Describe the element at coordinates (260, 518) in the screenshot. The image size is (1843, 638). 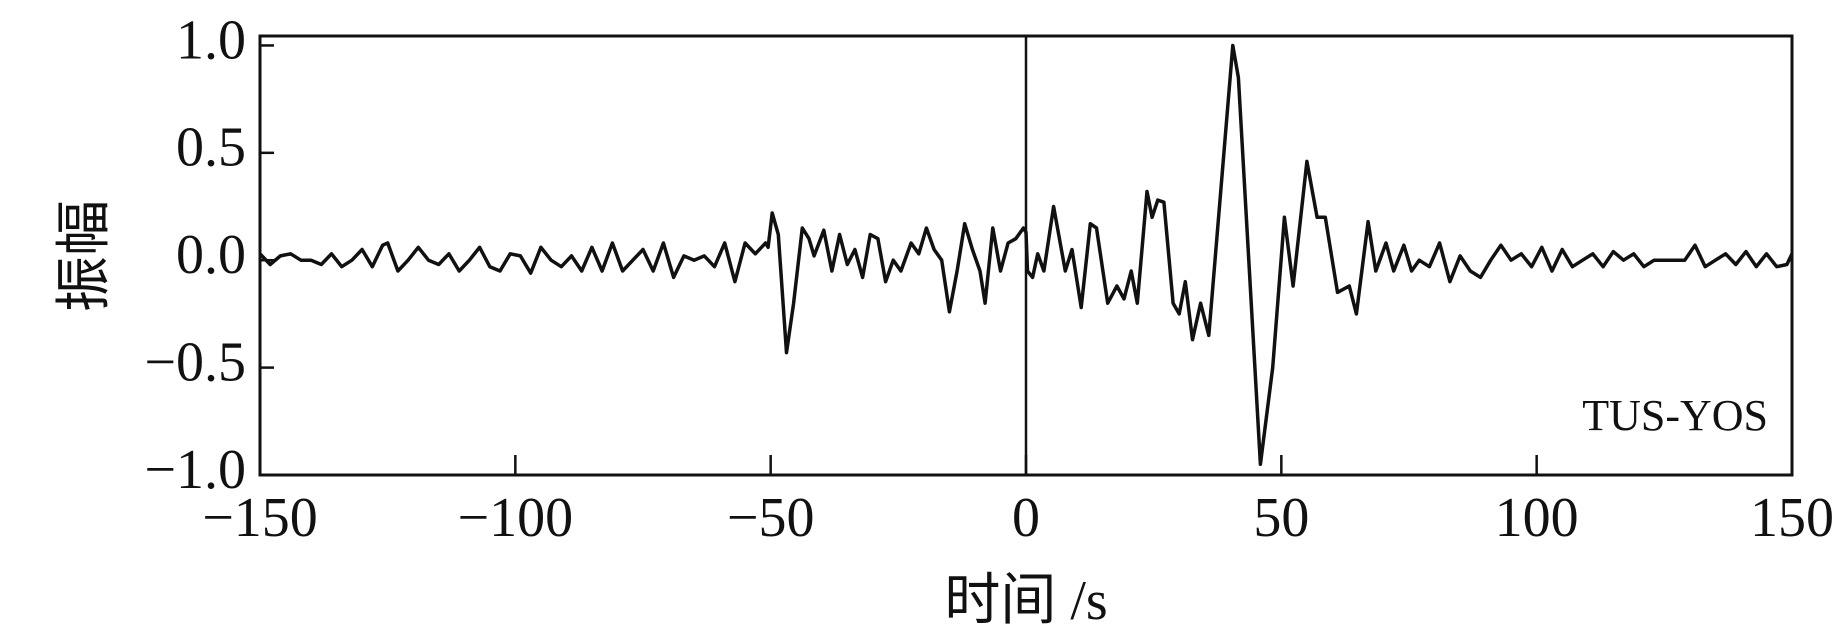
I see `x-tick-label: −150` at that location.